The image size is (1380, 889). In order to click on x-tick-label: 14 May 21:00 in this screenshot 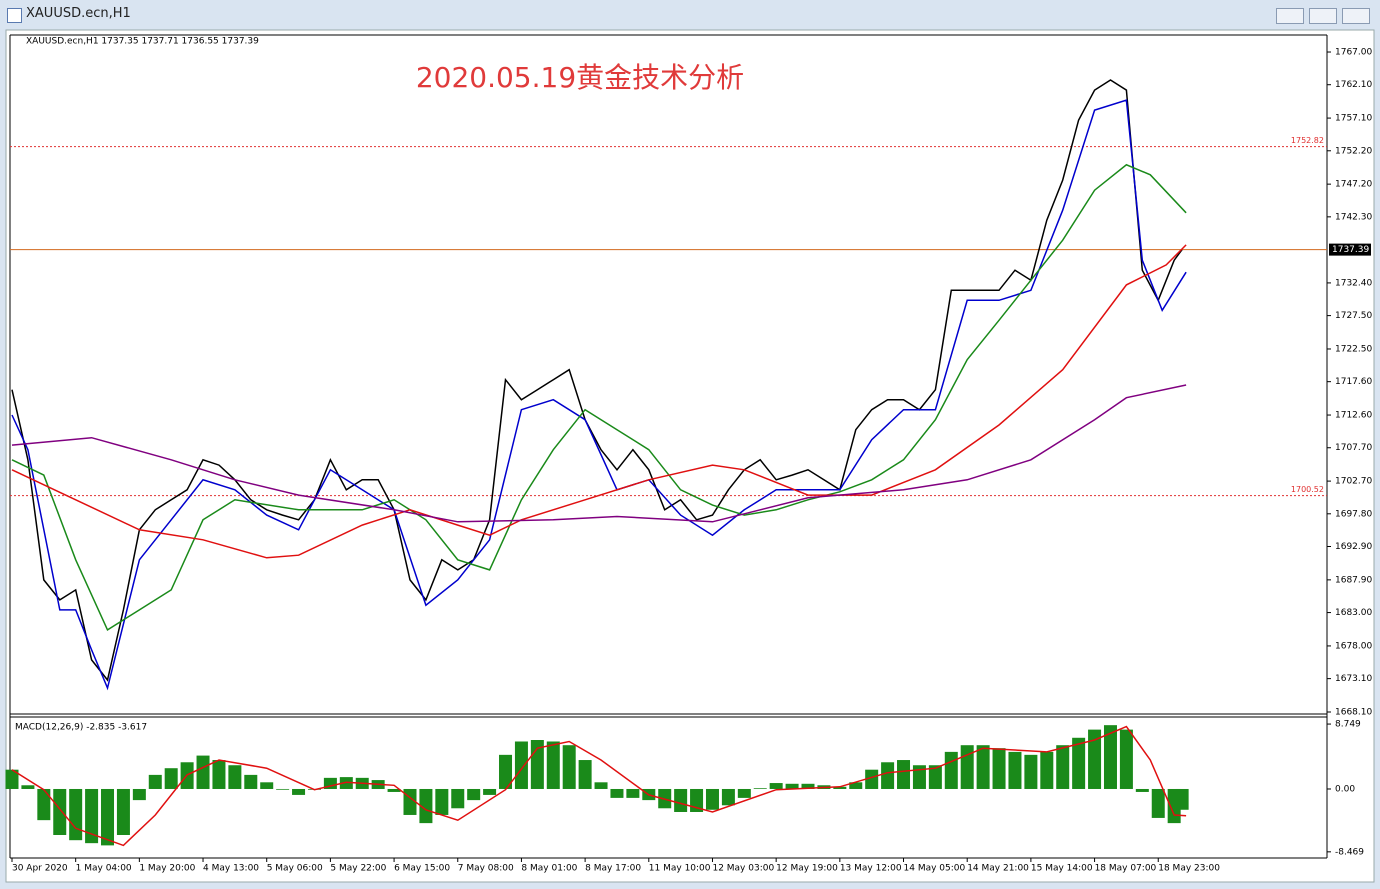, I will do `click(998, 869)`.